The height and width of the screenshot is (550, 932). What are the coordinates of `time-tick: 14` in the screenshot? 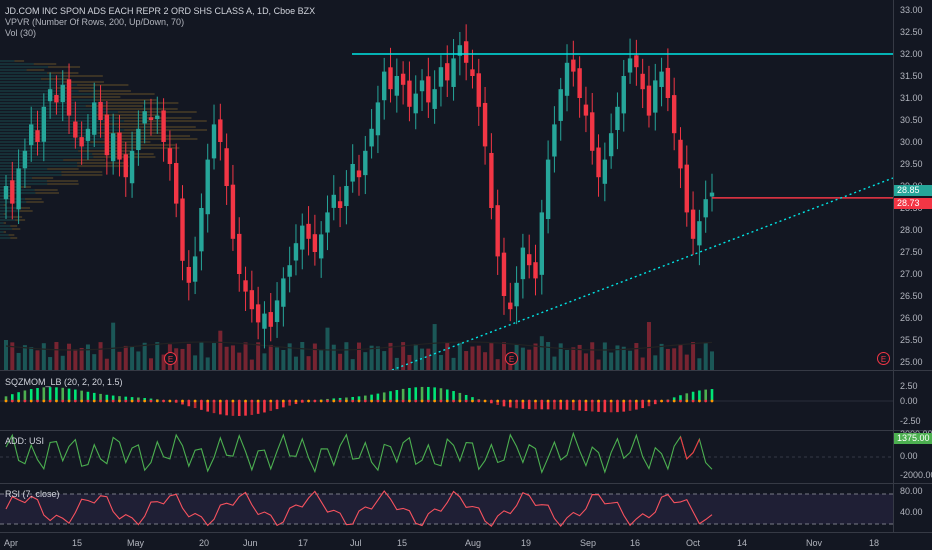 It's located at (742, 543).